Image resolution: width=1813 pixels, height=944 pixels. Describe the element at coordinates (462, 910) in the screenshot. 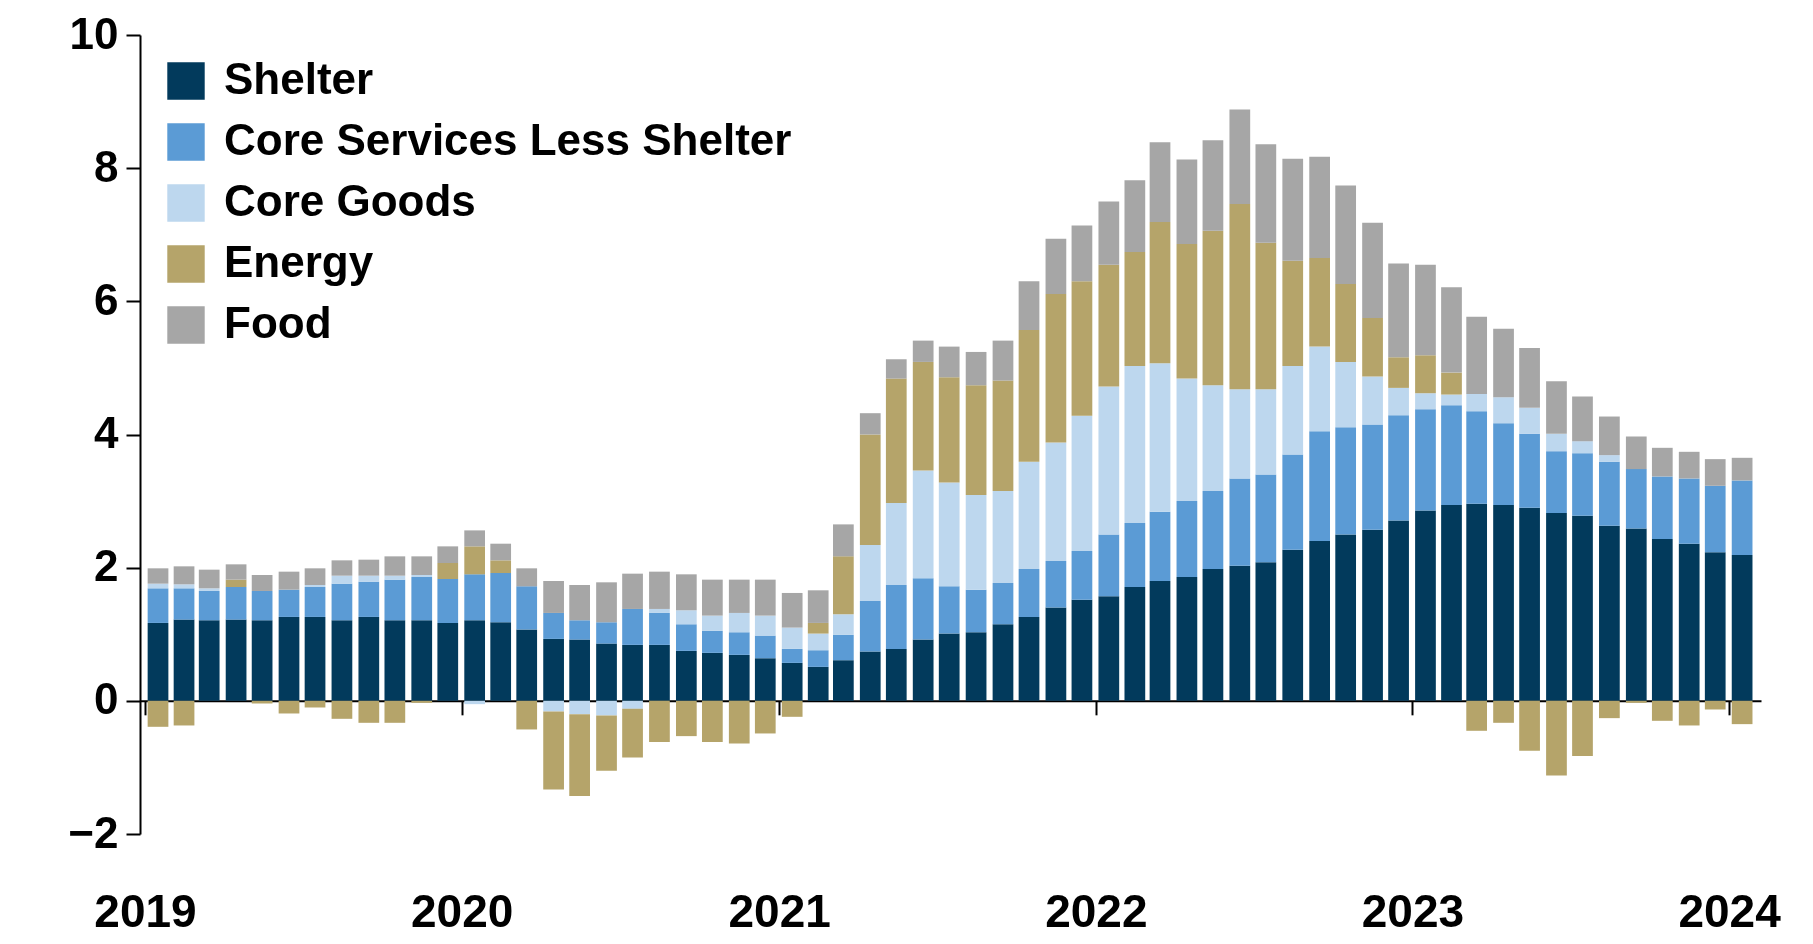

I see `x-tick-label: 2020` at that location.